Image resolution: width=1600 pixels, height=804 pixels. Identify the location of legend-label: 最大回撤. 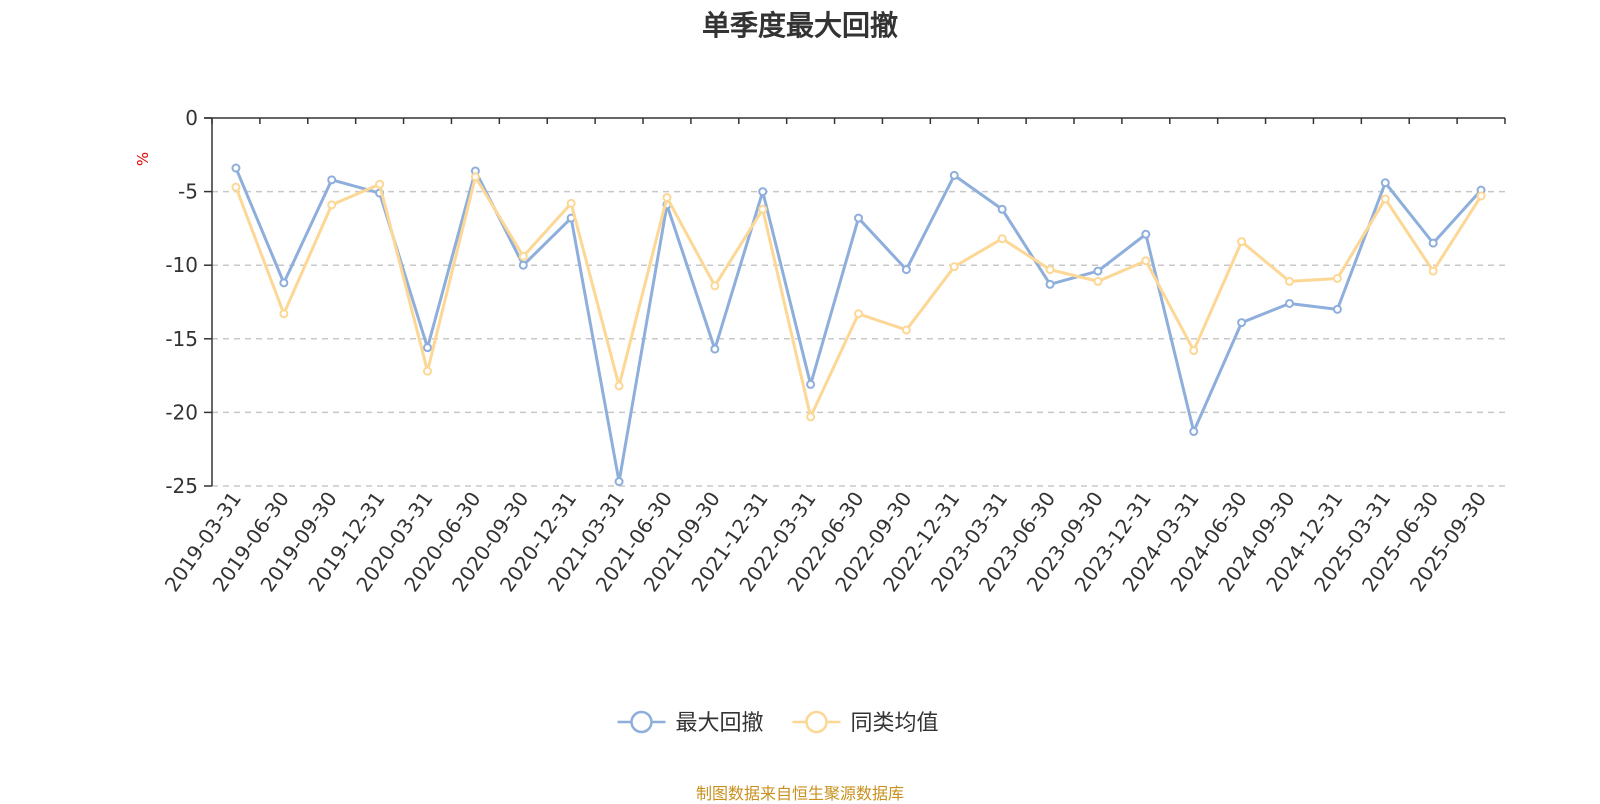
(720, 723).